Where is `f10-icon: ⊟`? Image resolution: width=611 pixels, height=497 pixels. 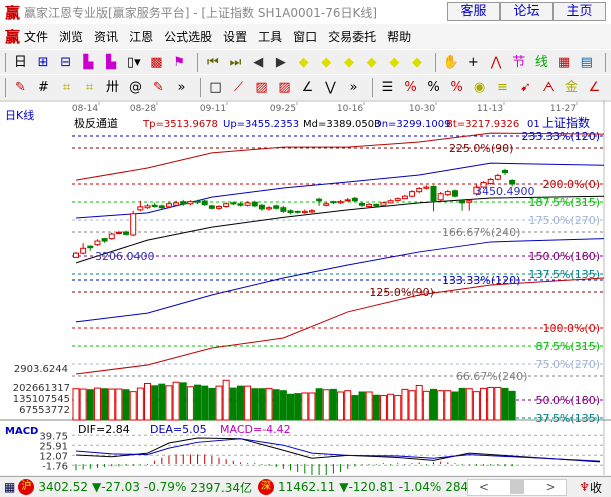 f10-icon: ⊟ is located at coordinates (66, 62).